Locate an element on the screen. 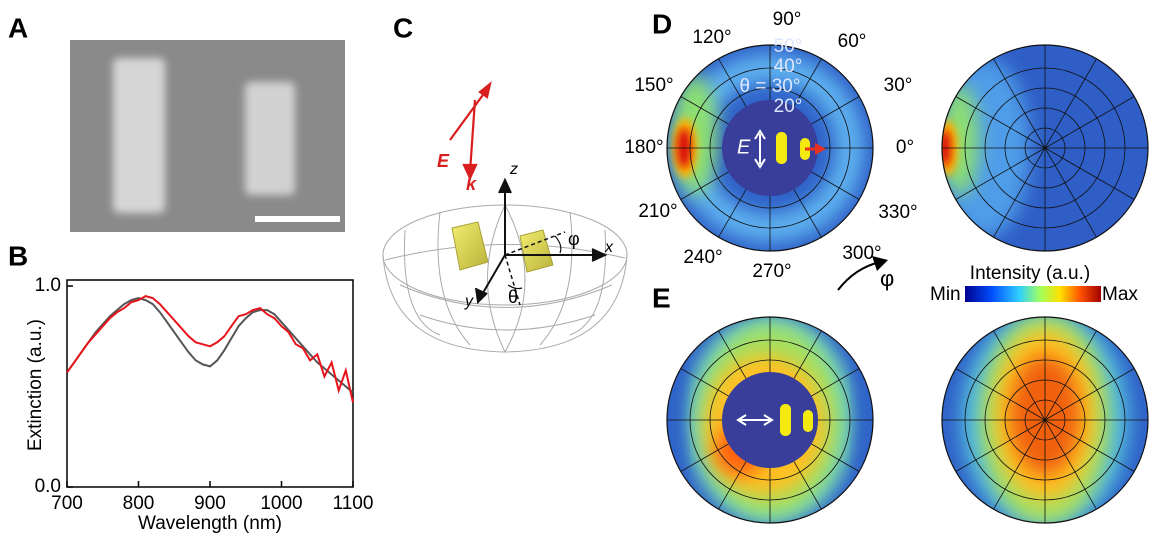  axis-label: x is located at coordinates (609, 247).